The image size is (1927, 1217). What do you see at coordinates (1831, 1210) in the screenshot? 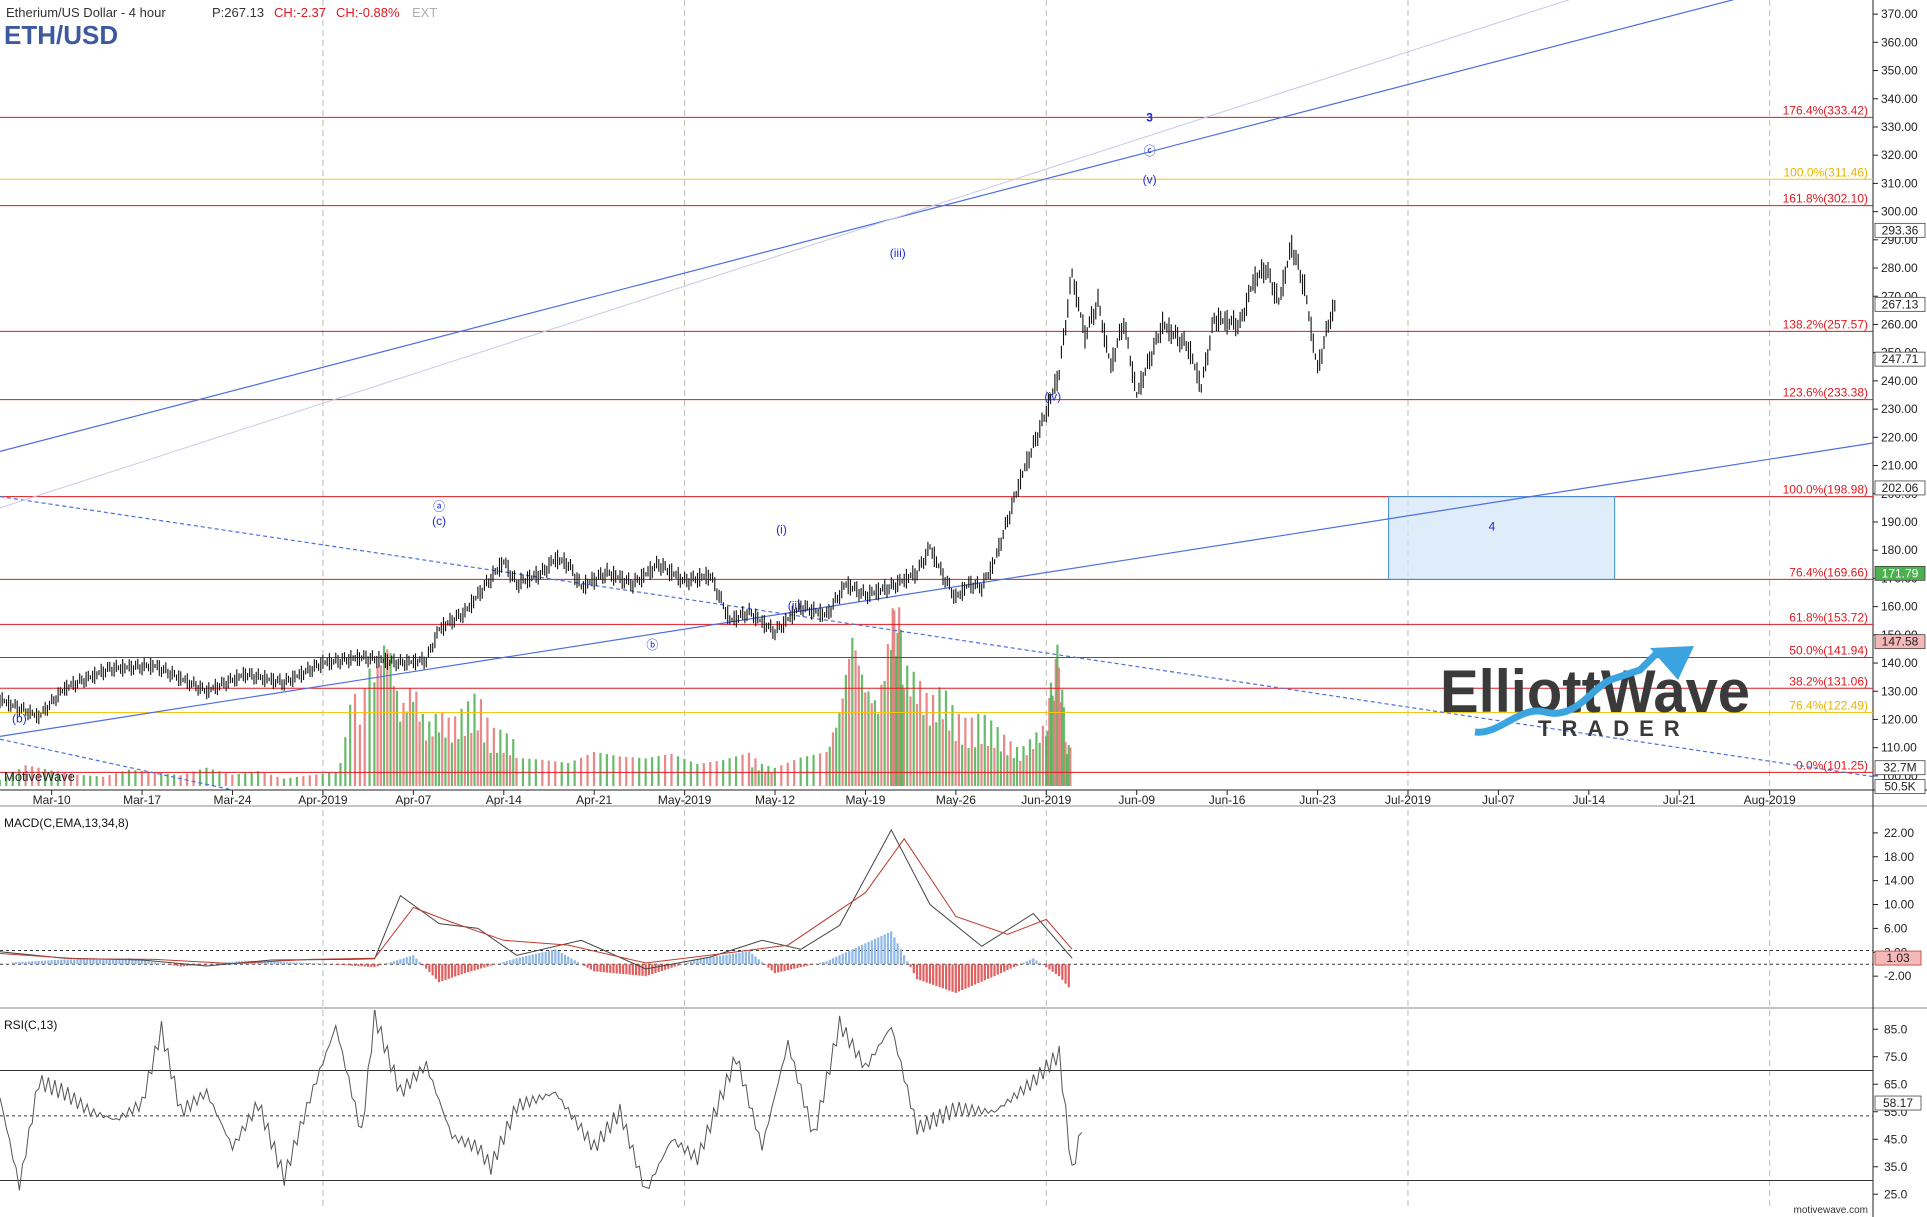
I see `site-watermark: motivewave.com` at bounding box center [1831, 1210].